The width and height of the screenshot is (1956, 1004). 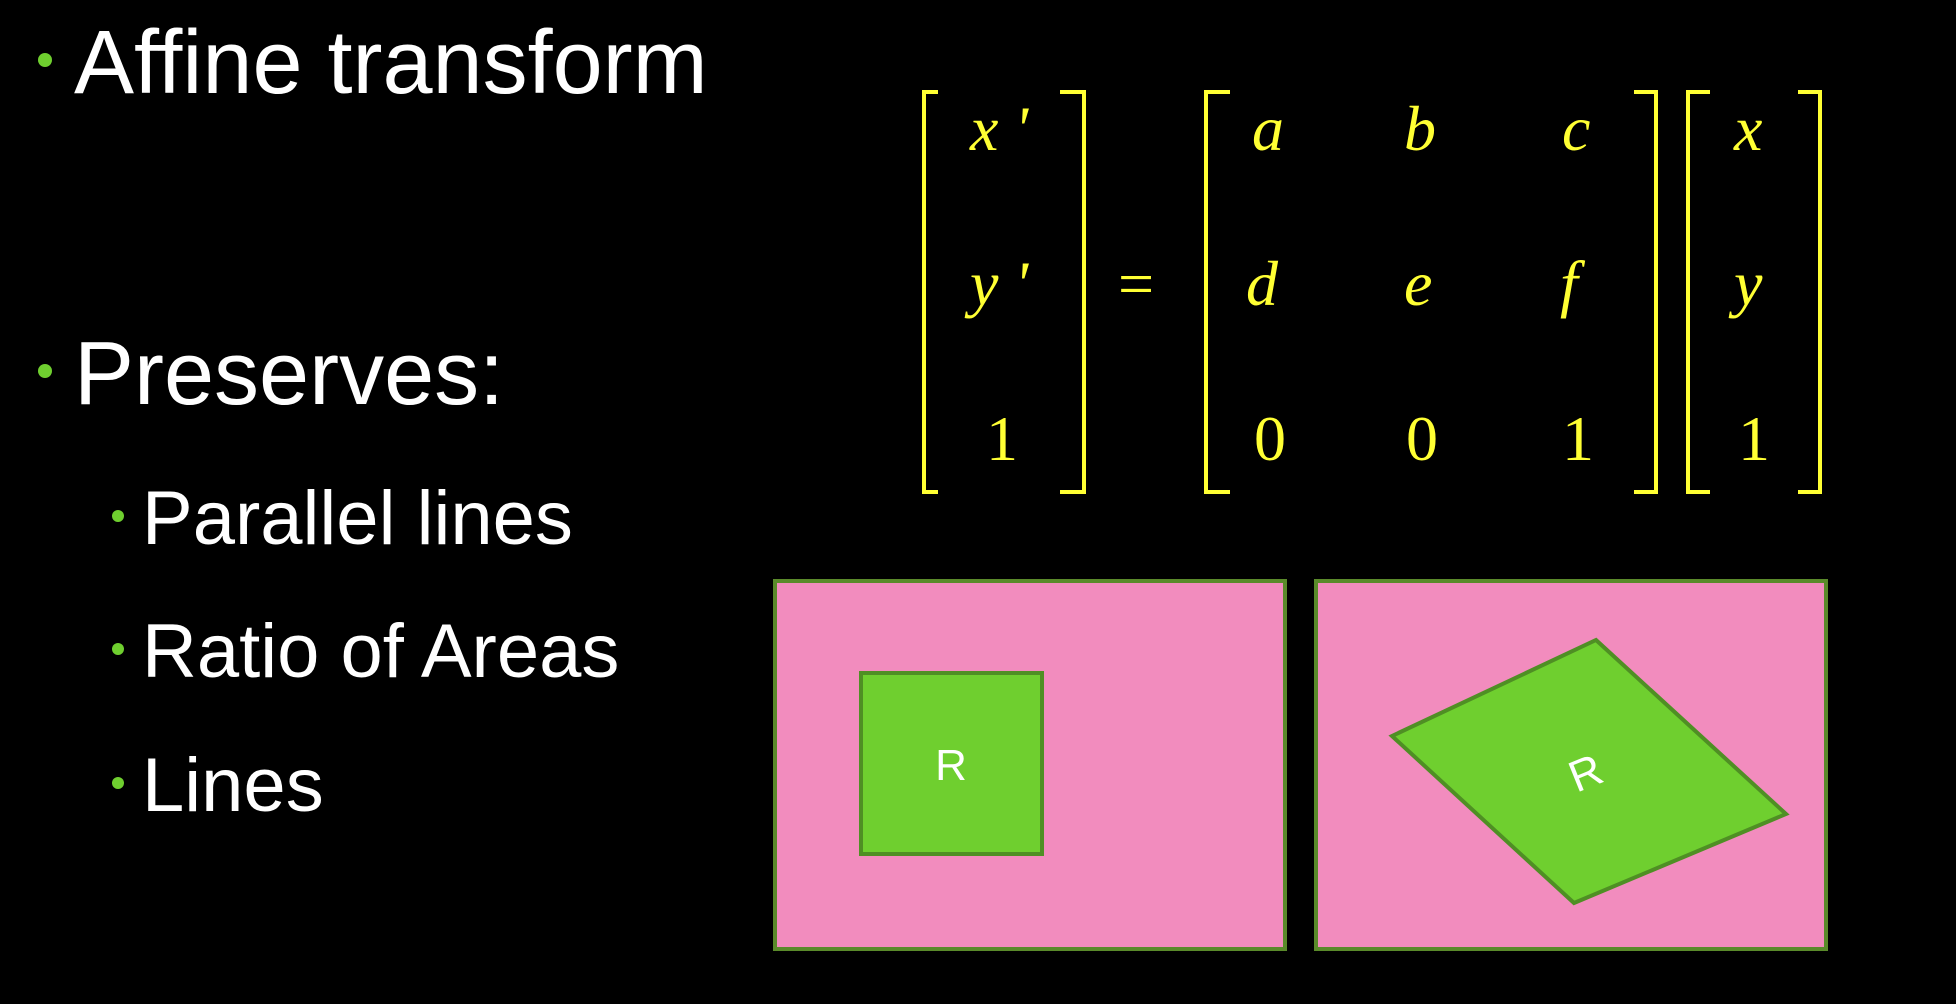 I want to click on bullet-preserves: Preserves:, so click(x=271, y=374).